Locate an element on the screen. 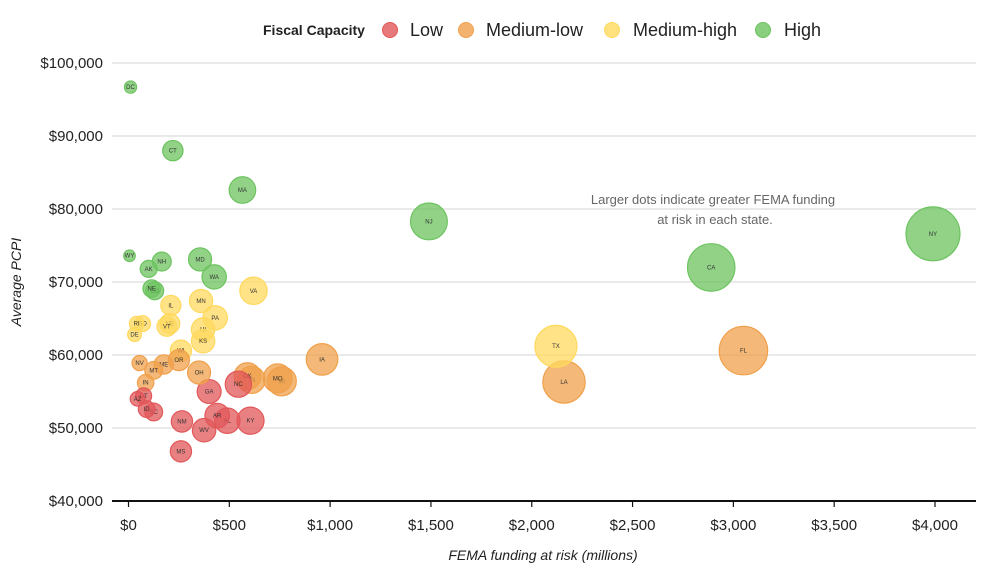 This screenshot has width=1000, height=571. data-point-nc is located at coordinates (238, 384).